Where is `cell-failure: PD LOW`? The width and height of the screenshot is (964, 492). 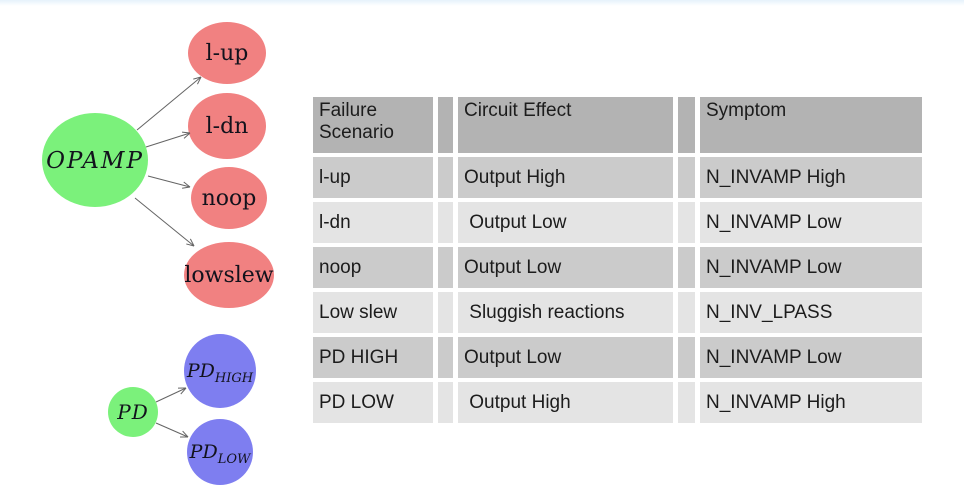 cell-failure: PD LOW is located at coordinates (373, 402).